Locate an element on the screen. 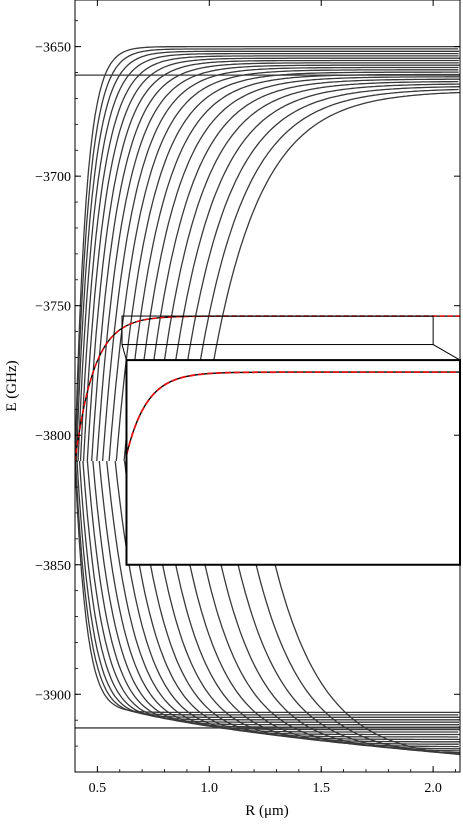  x-axis-title: R (μm) is located at coordinates (266, 811).